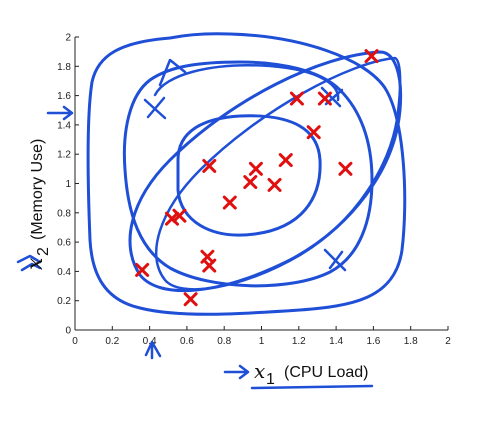  What do you see at coordinates (60, 113) in the screenshot?
I see `y-arrow-top` at bounding box center [60, 113].